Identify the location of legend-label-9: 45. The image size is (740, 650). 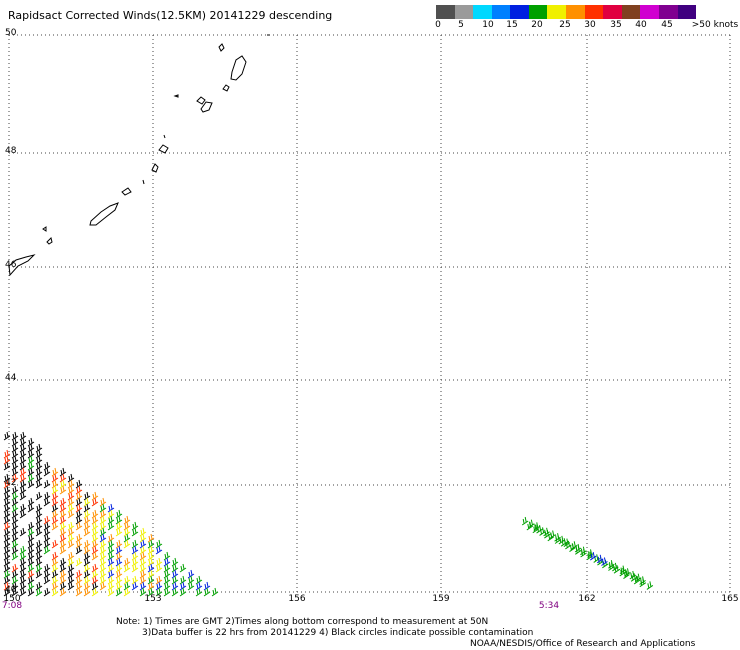
(667, 25).